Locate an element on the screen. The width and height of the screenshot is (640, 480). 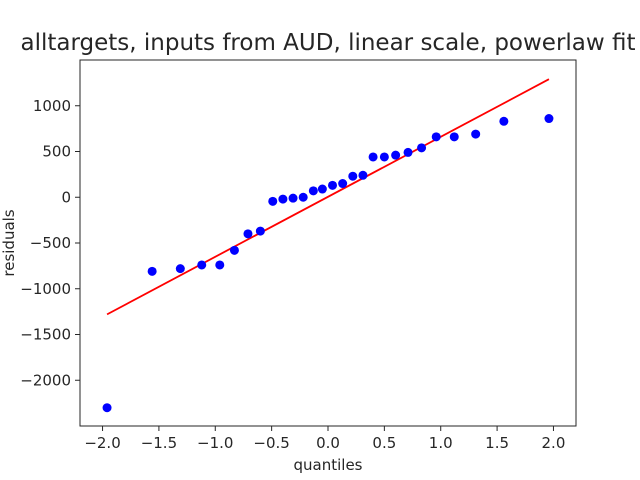
y-tick-label: 500 is located at coordinates (56, 152).